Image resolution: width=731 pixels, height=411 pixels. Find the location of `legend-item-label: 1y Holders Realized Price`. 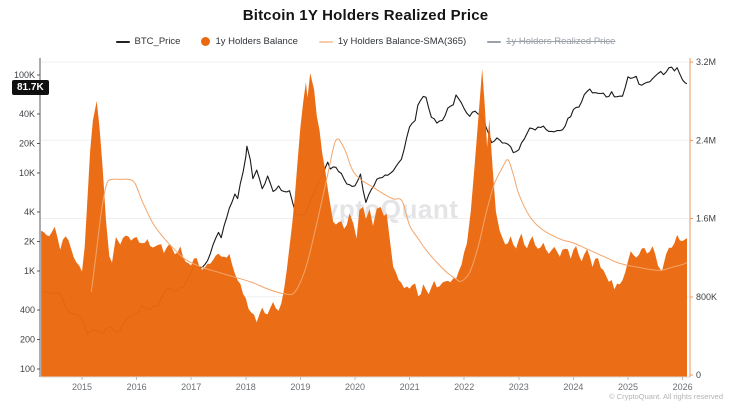

legend-item-label: 1y Holders Realized Price is located at coordinates (561, 41).